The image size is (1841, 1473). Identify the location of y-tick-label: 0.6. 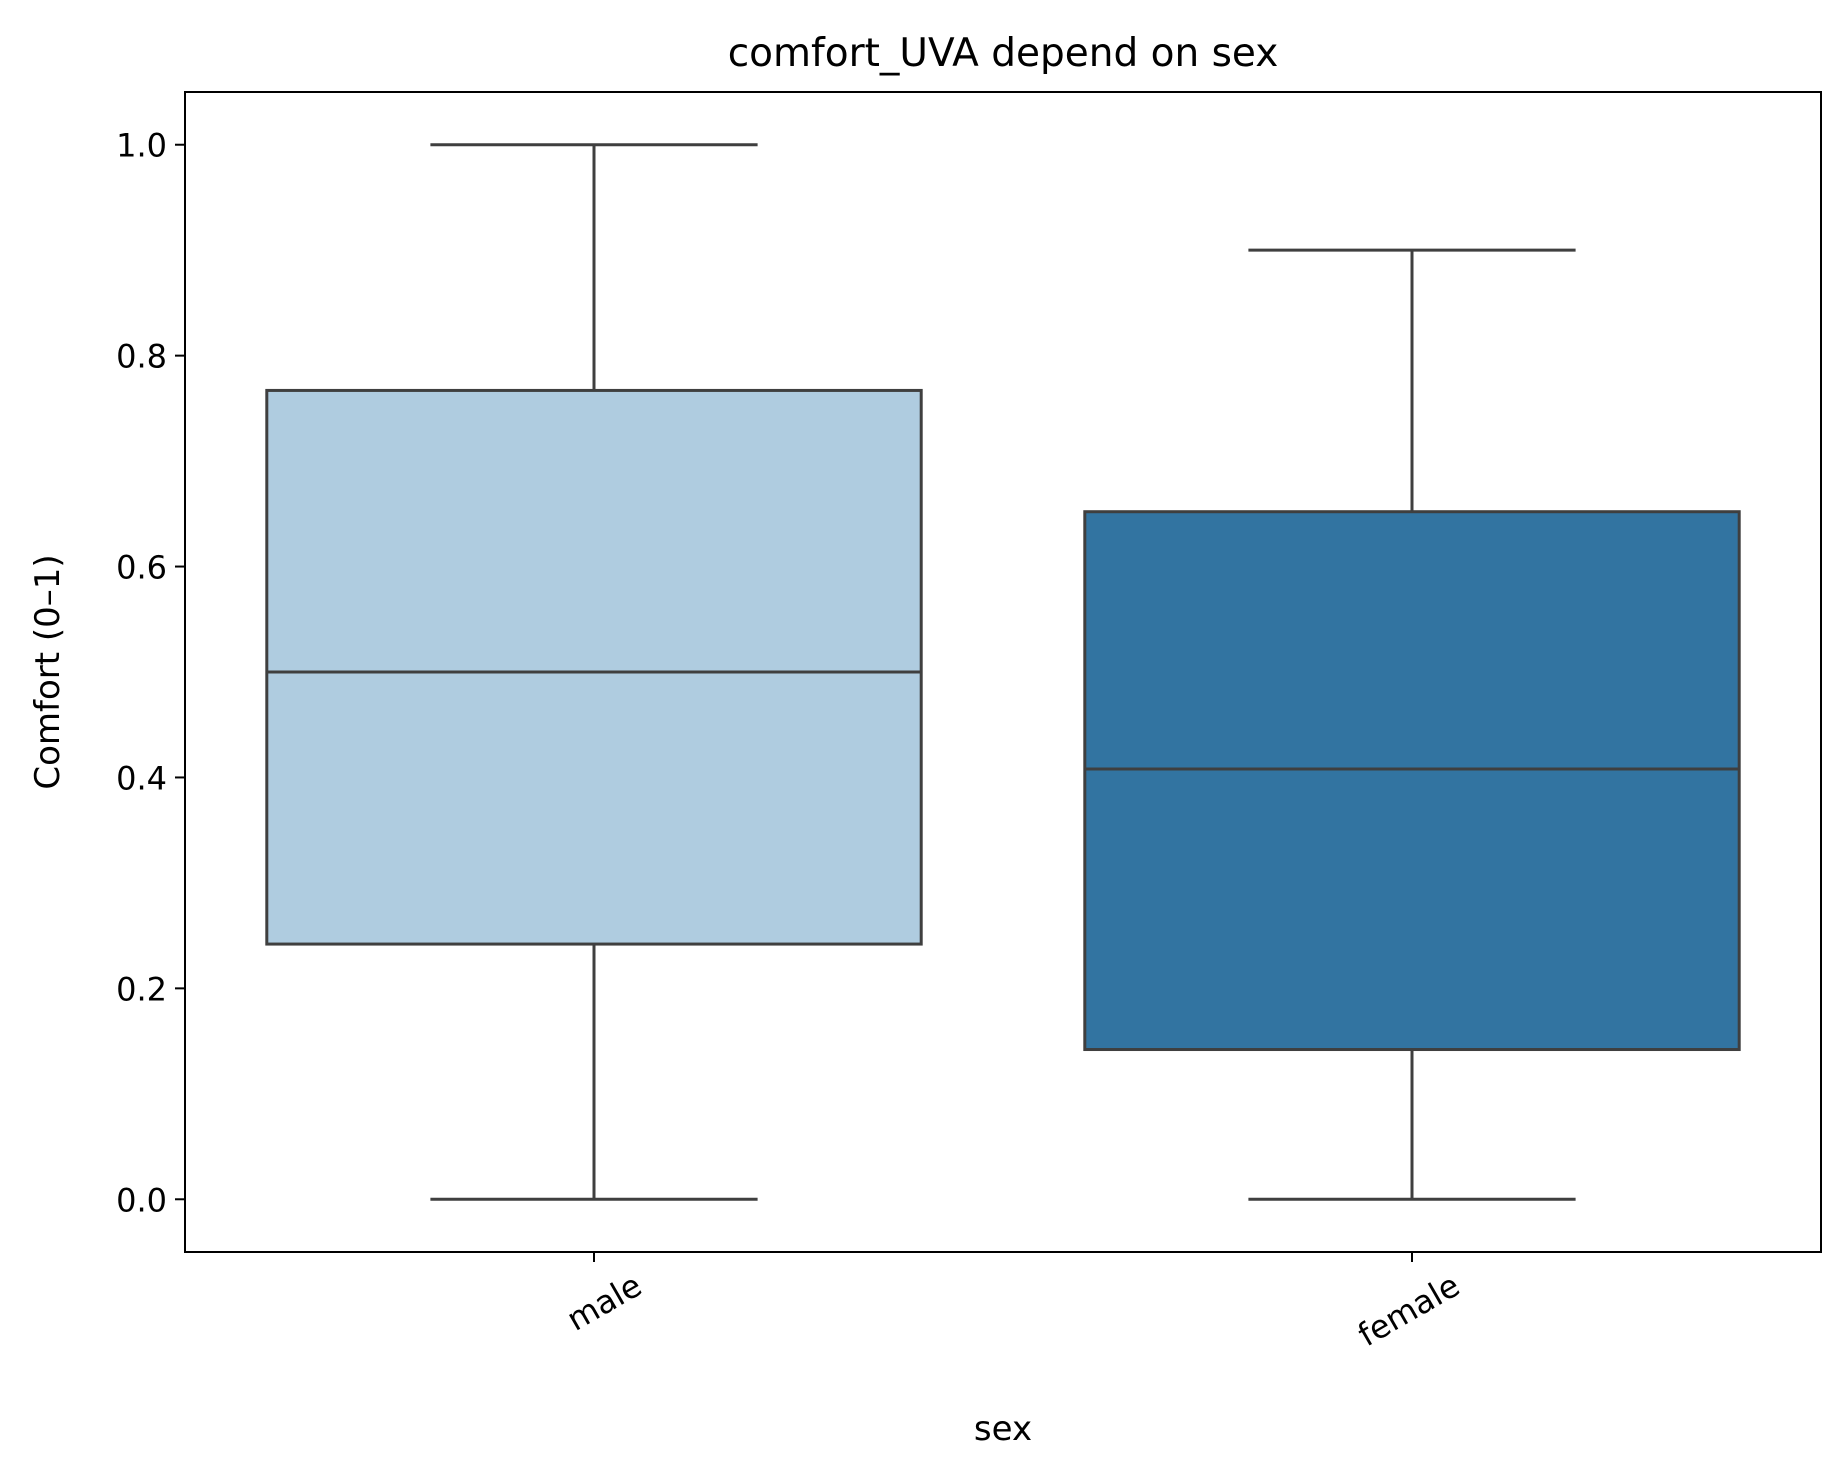
(141, 568).